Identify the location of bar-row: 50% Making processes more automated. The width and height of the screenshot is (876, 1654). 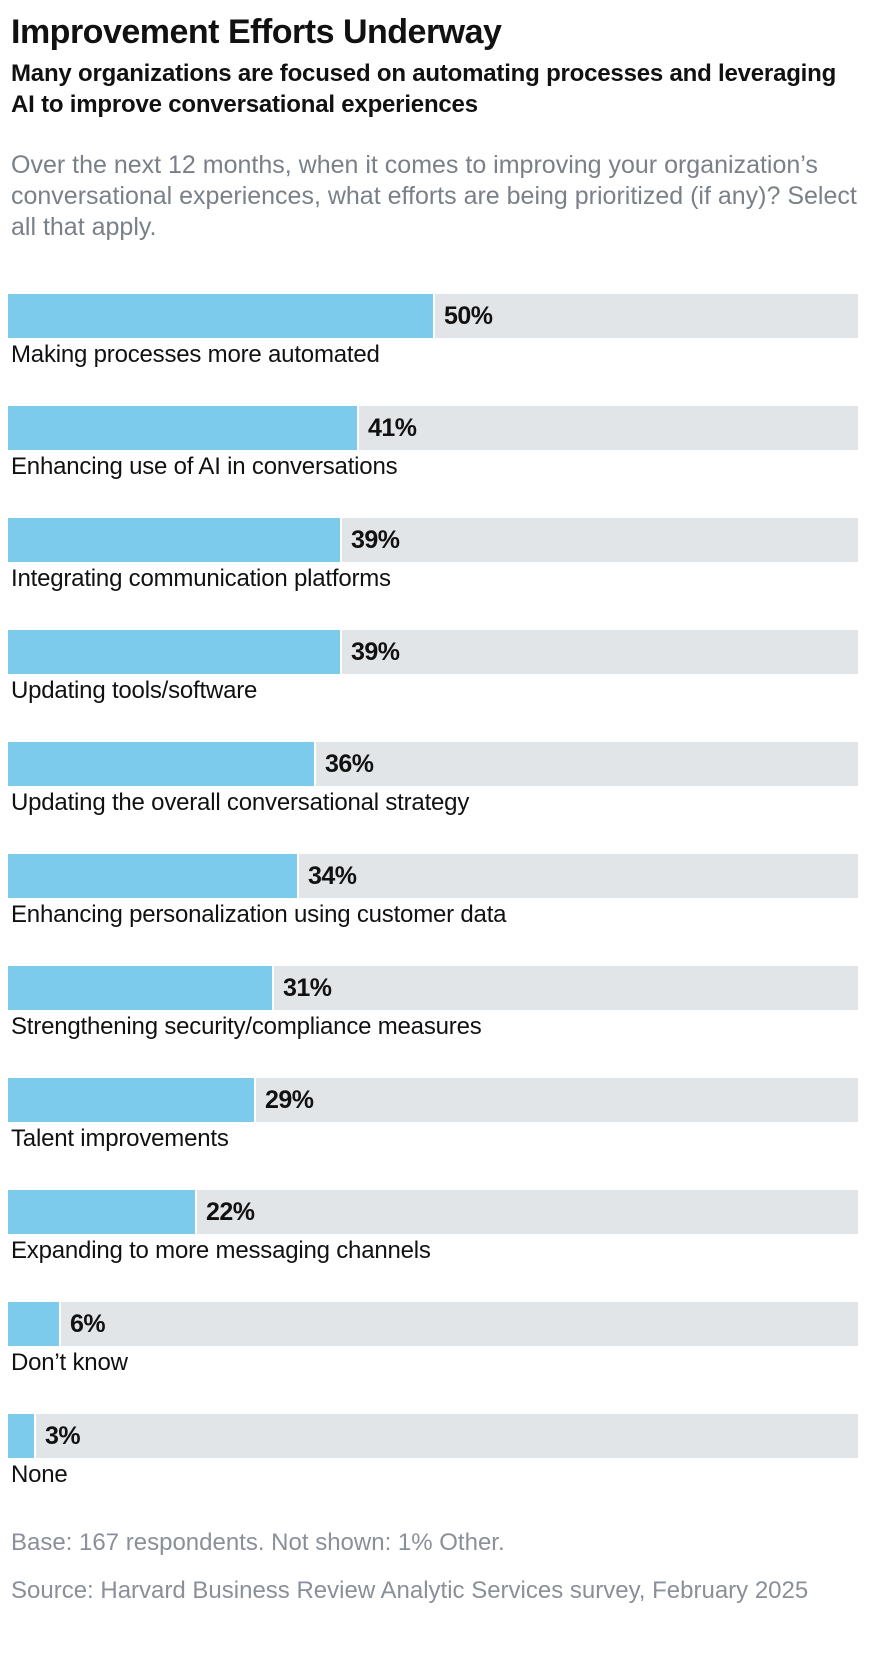
(433, 334).